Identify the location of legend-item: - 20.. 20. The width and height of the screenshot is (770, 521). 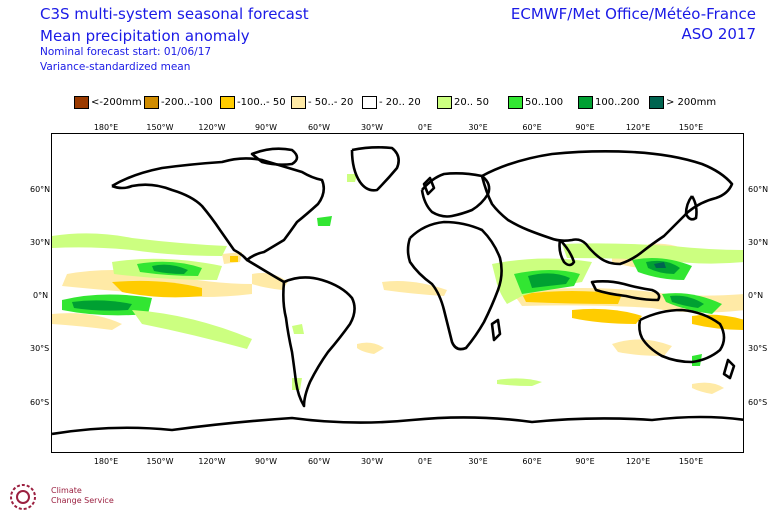
(391, 102).